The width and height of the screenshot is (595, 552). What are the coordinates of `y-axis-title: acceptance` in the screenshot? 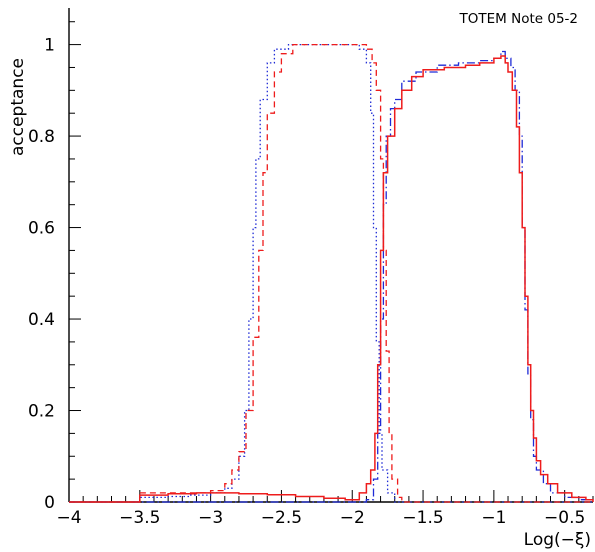 It's located at (18, 107).